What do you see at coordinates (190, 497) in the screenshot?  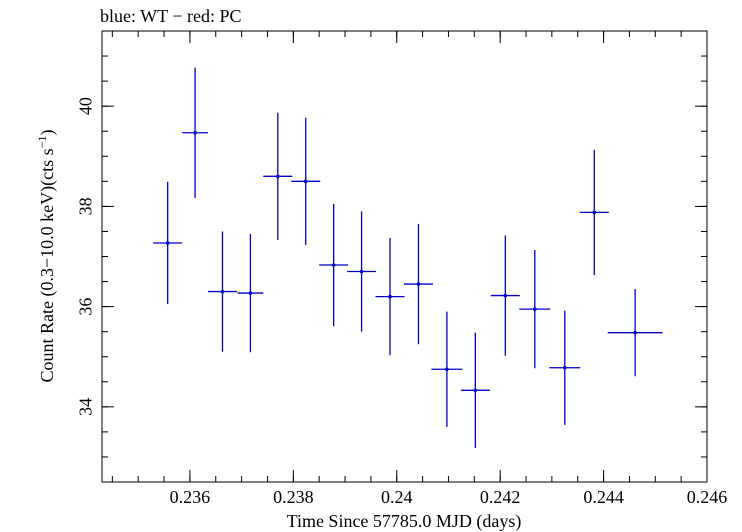 I see `x-tick-label: 0.236` at bounding box center [190, 497].